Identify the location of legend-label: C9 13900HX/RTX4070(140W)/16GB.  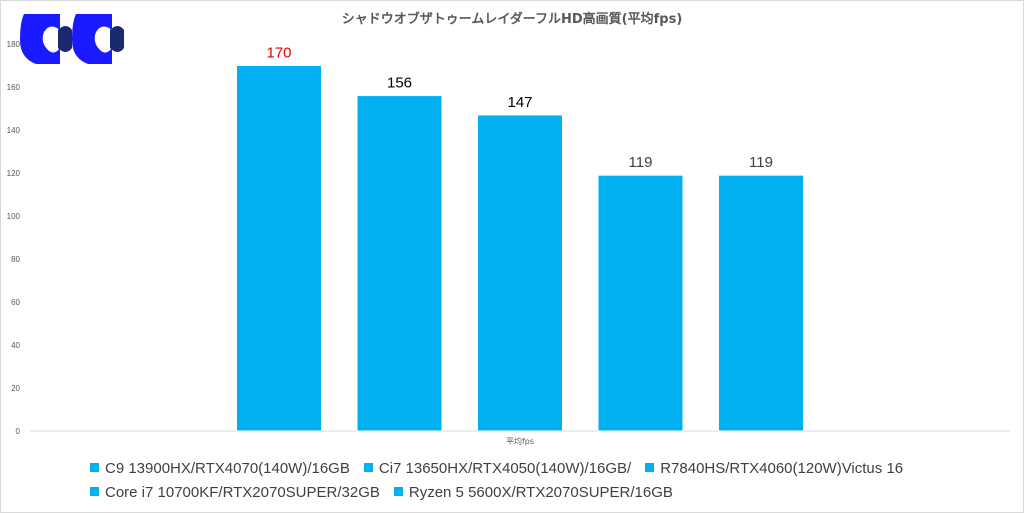
(227, 468).